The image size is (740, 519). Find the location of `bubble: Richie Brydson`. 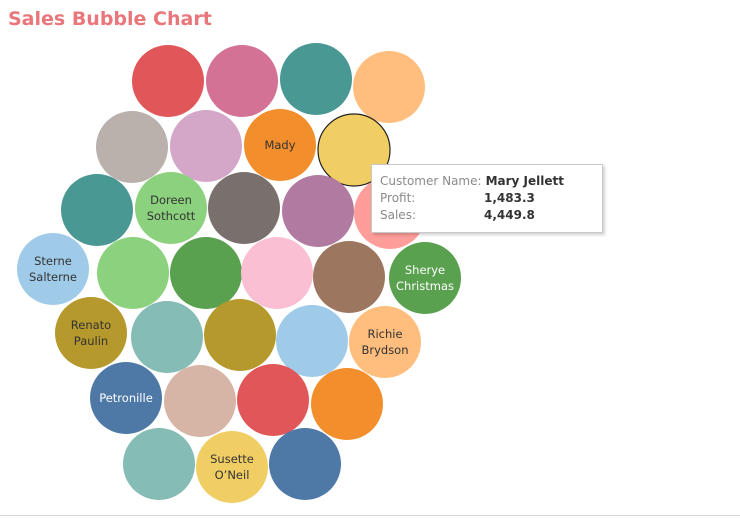

bubble: Richie Brydson is located at coordinates (385, 342).